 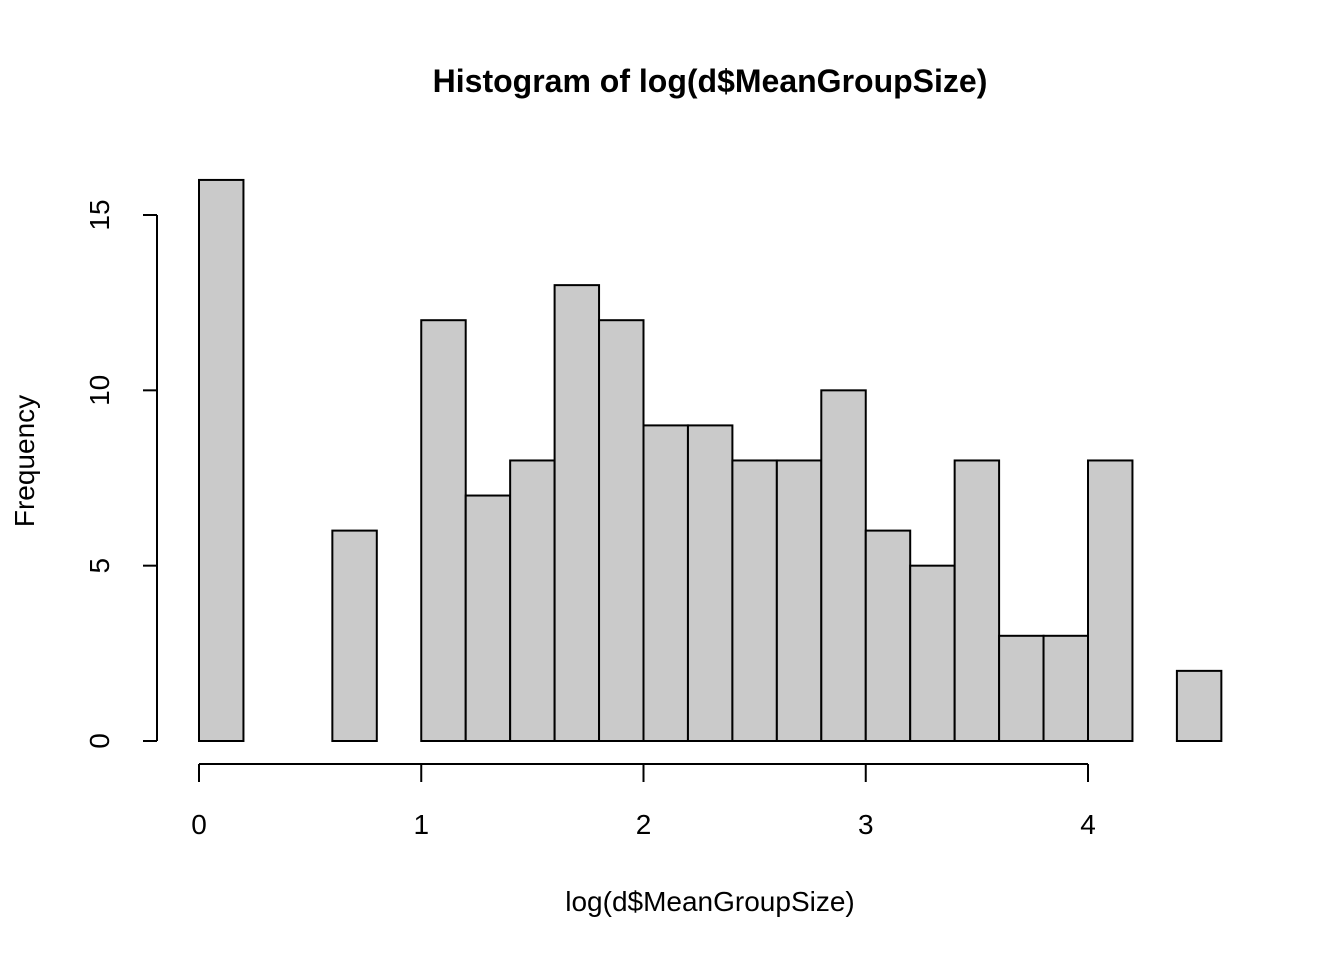 What do you see at coordinates (99, 390) in the screenshot?
I see `y-tick-label: 10` at bounding box center [99, 390].